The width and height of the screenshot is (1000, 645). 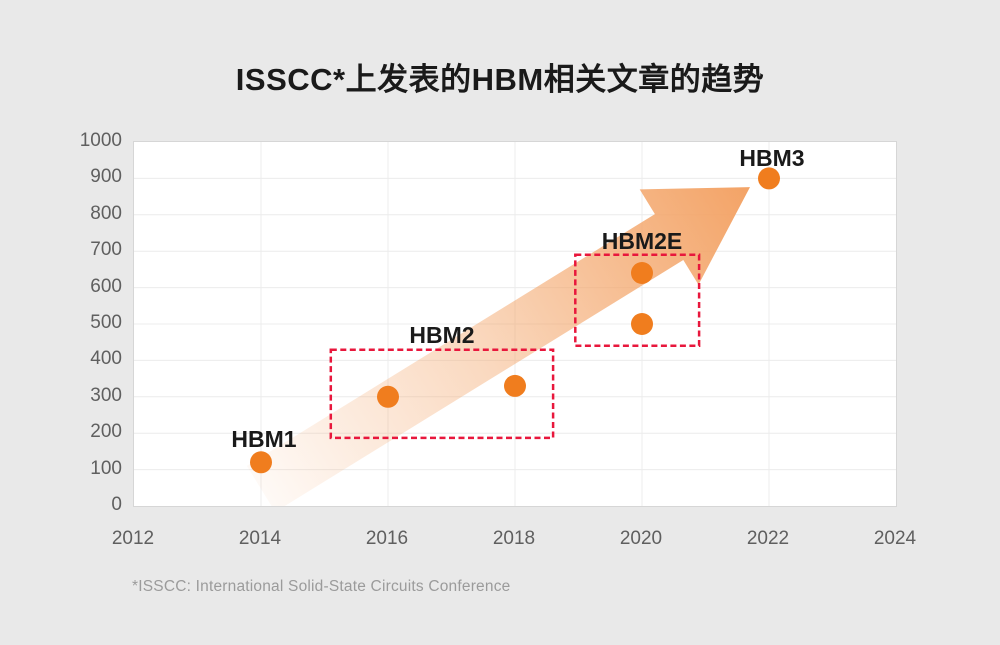 I want to click on y-tick-label: 700, so click(x=106, y=249).